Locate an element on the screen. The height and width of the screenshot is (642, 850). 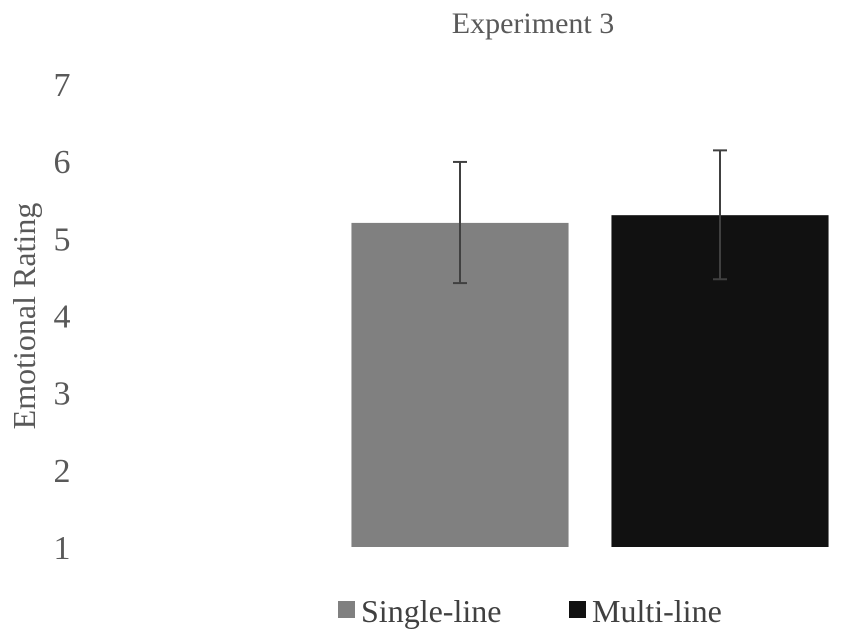
error-bars is located at coordinates (590, 217).